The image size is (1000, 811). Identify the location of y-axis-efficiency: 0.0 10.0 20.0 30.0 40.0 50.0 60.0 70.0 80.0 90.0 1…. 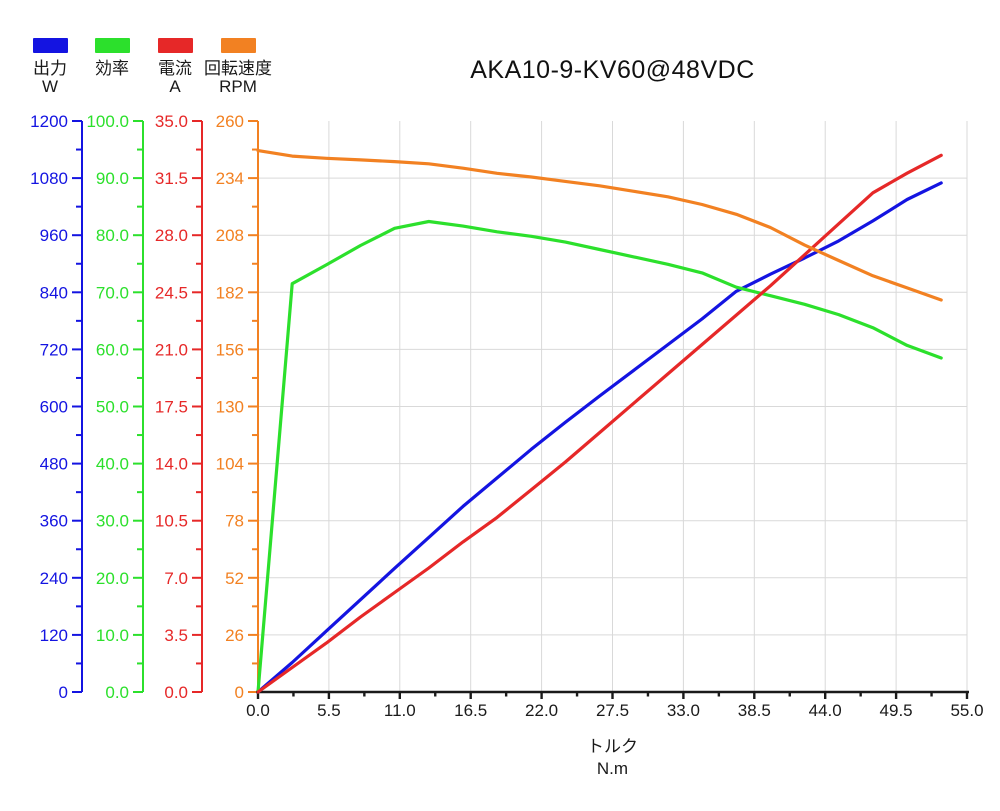
(115, 407).